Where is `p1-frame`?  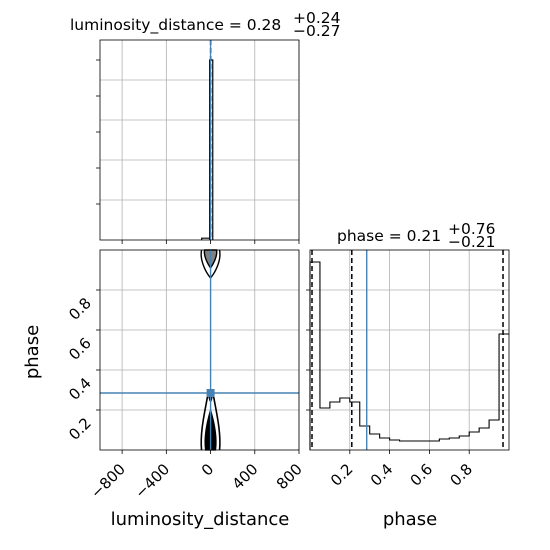
p1-frame is located at coordinates (199, 140).